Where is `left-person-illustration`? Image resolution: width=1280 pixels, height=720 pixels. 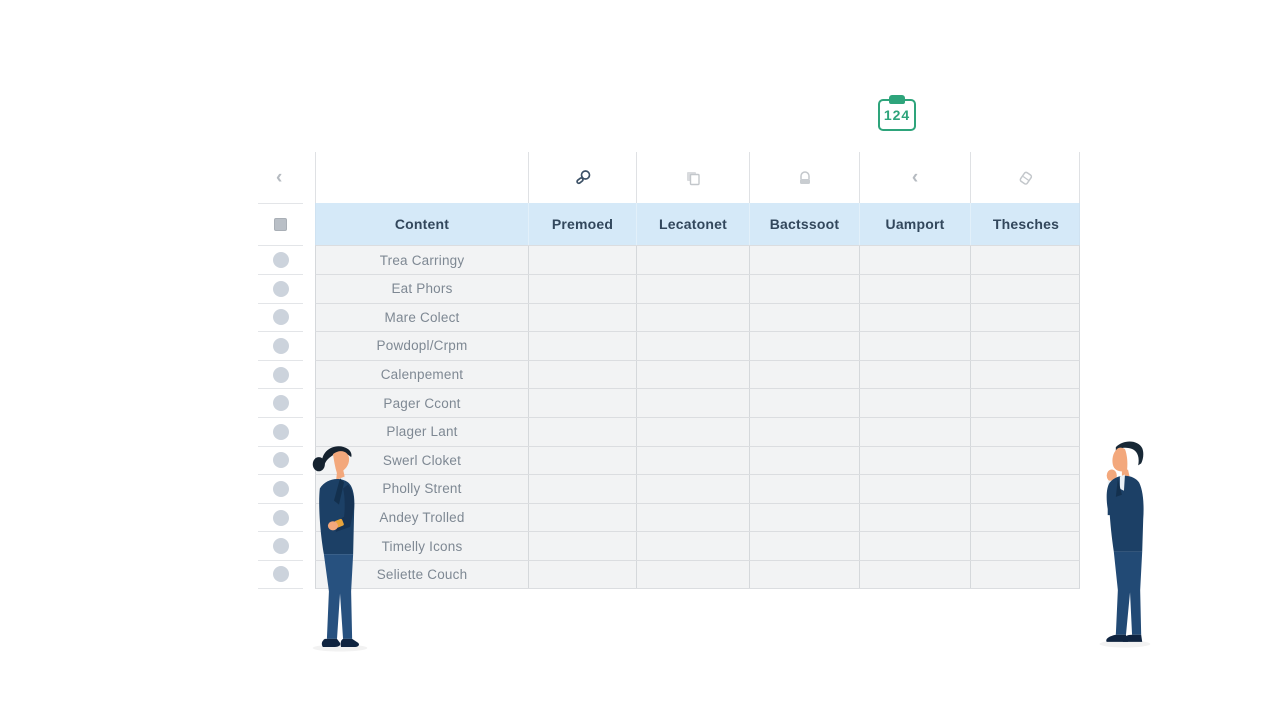
left-person-illustration is located at coordinates (340, 549).